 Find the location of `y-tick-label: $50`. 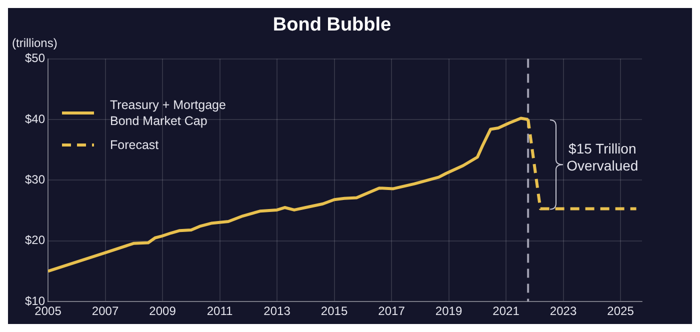

y-tick-label: $50 is located at coordinates (35, 58).